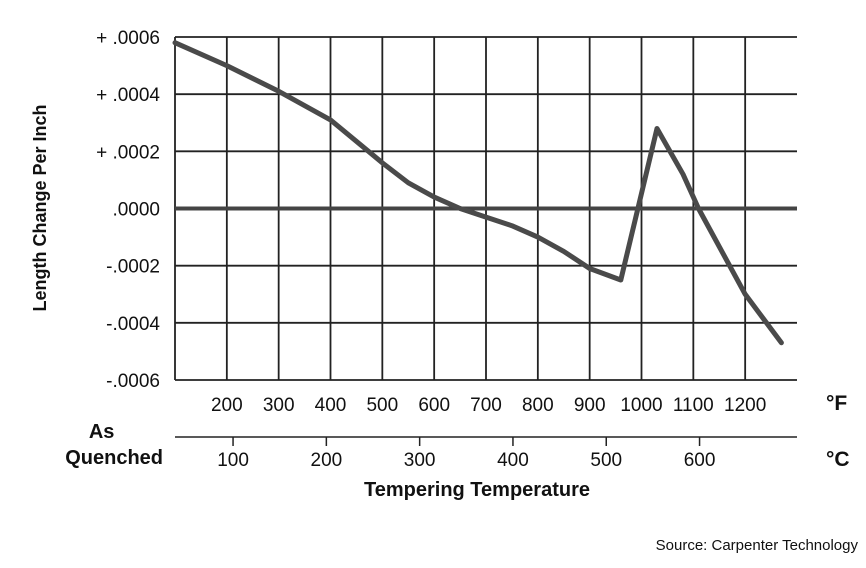 The image size is (866, 568). What do you see at coordinates (331, 405) in the screenshot?
I see `x-tick-label-f: 400` at bounding box center [331, 405].